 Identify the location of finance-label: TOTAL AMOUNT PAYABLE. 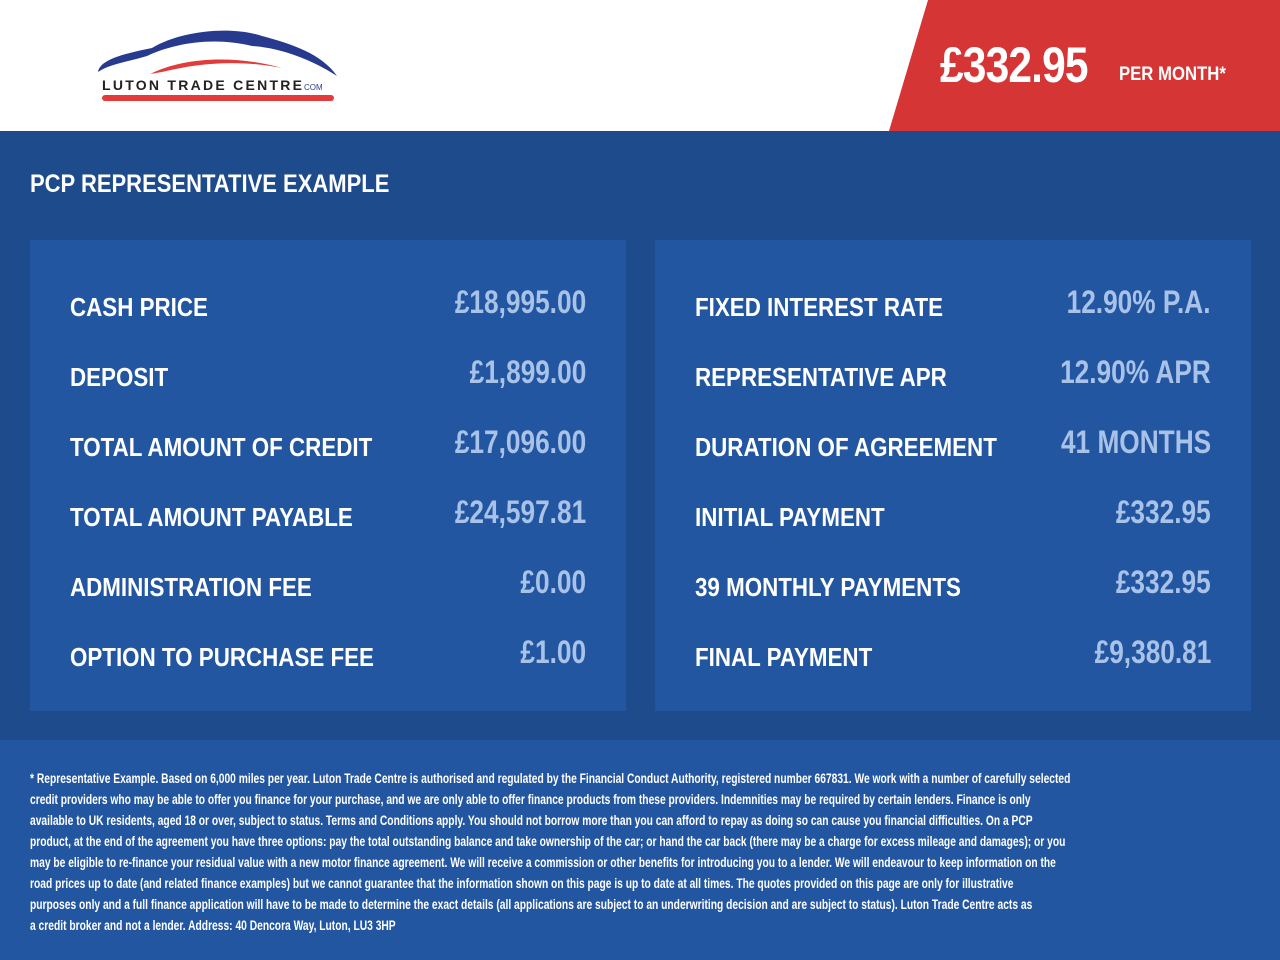
(211, 517).